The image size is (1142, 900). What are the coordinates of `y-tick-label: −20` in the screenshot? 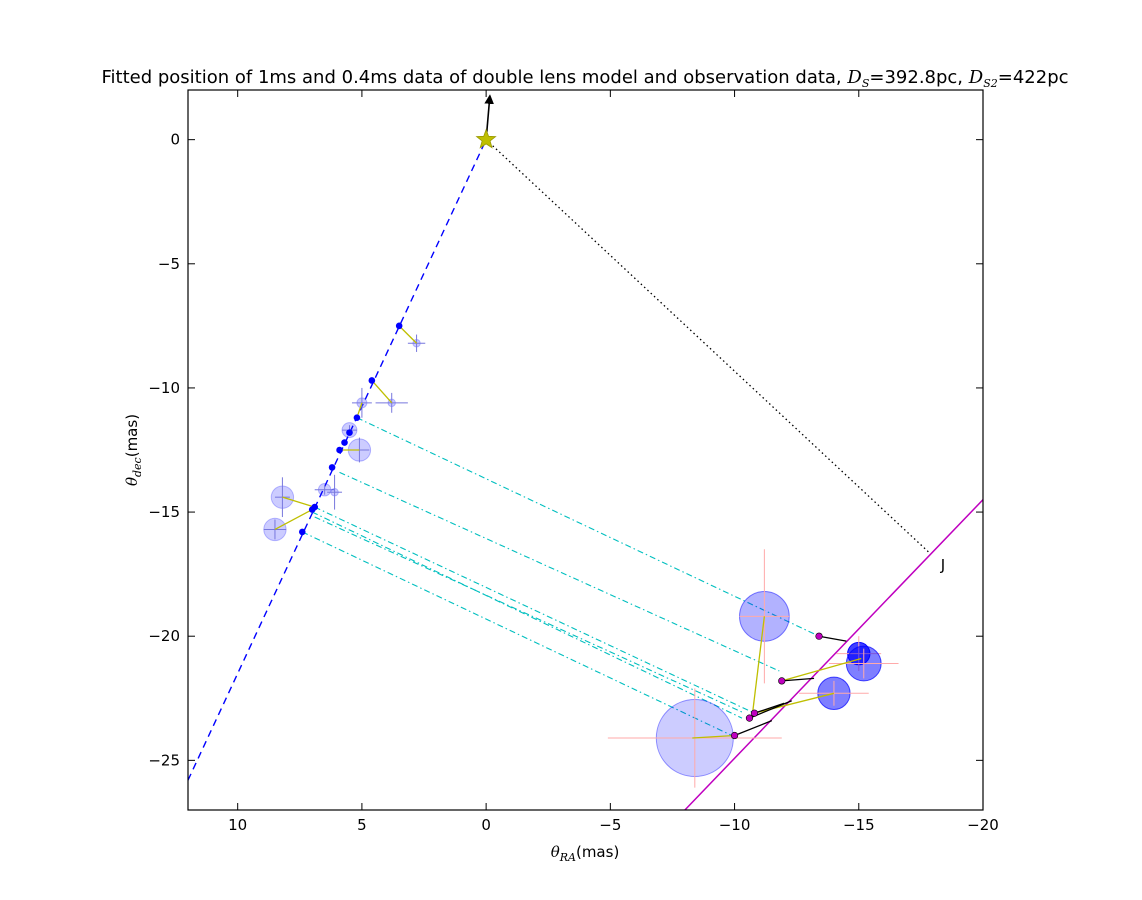 It's located at (164, 636).